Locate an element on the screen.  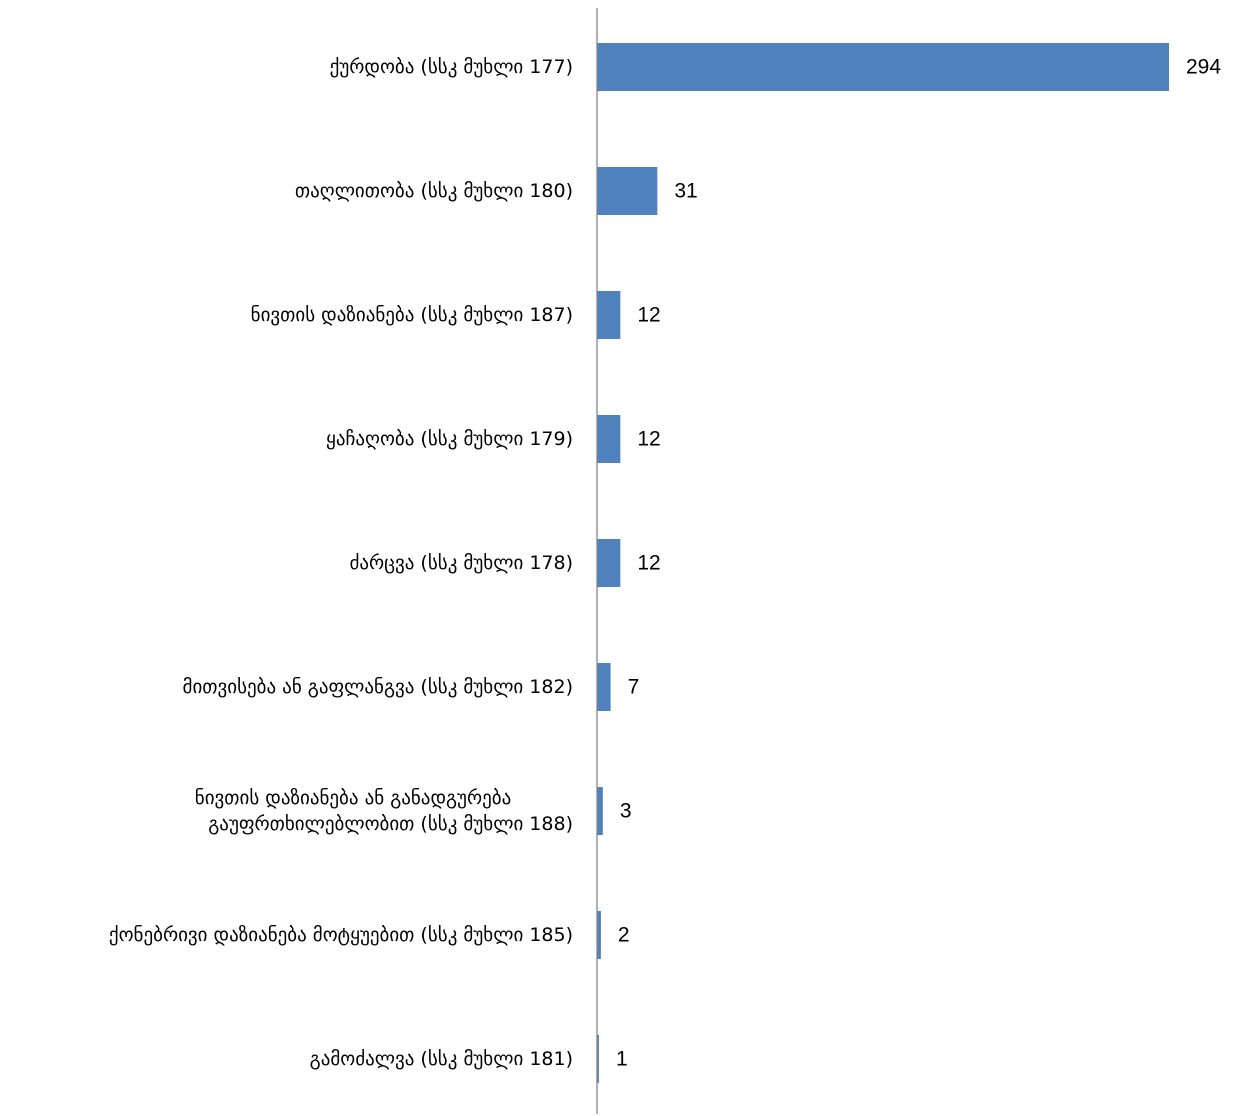
category-label: ნივთის დაზიანება (სსკ მუხლი 187) is located at coordinates (412, 315).